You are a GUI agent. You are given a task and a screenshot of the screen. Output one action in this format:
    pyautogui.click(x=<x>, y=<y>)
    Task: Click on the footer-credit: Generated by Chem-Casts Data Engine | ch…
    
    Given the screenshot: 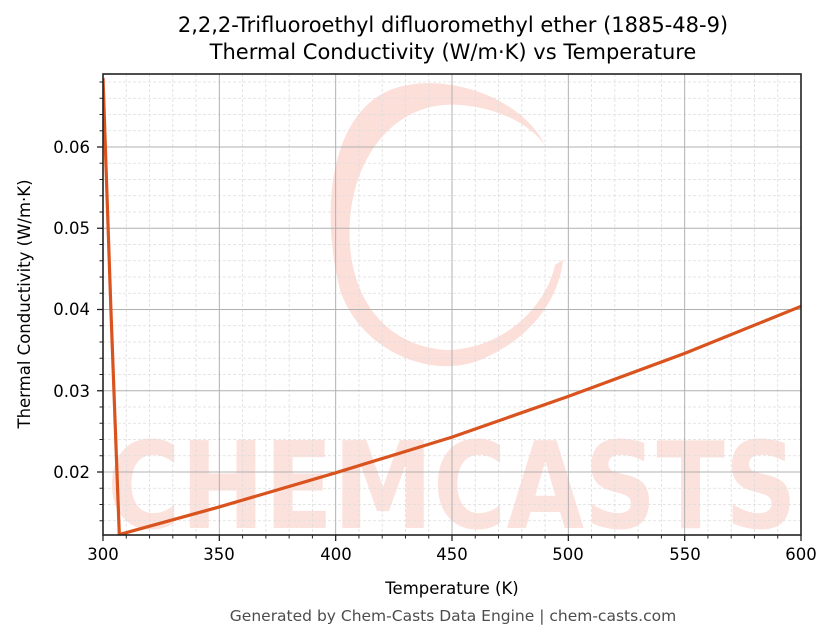 What is the action you would take?
    pyautogui.click(x=453, y=616)
    